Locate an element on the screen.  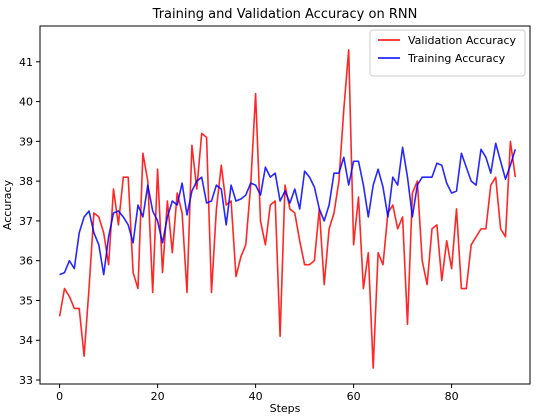
y-tick-label: 35 is located at coordinates (26, 300).